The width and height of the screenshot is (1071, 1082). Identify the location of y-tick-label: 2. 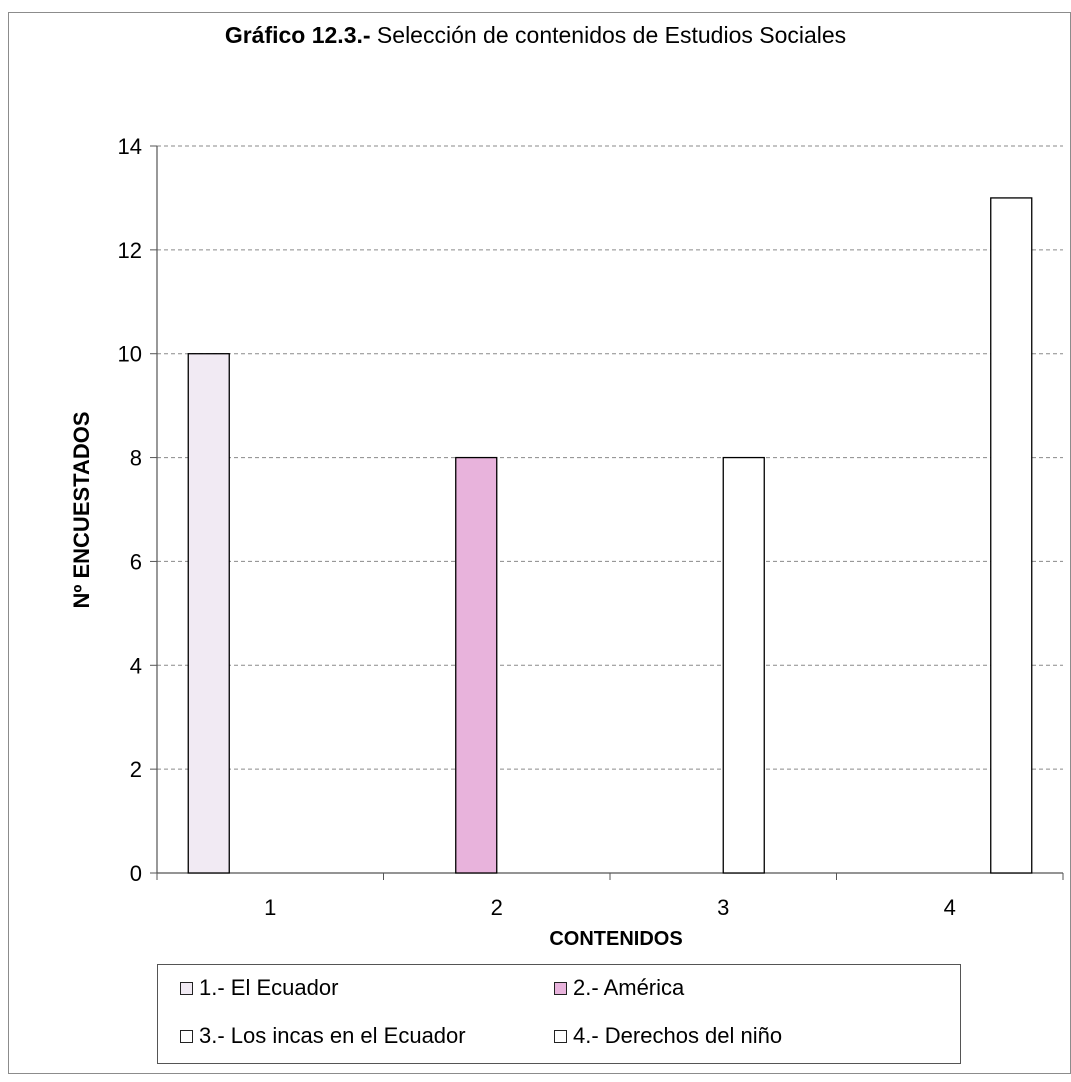
(136, 769).